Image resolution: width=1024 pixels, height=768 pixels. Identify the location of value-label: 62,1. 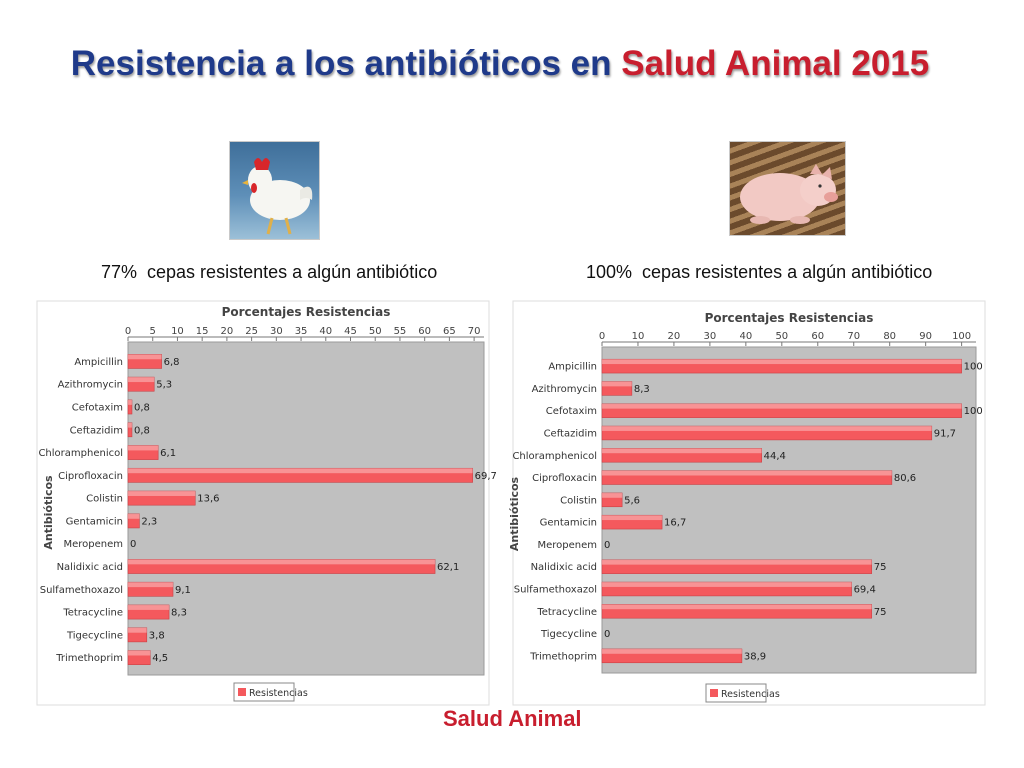
(448, 567).